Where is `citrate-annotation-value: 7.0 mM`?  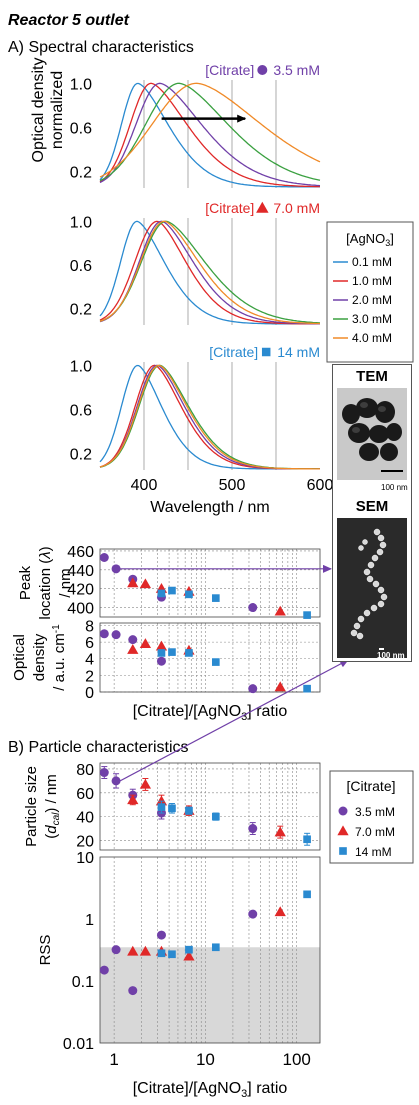 citrate-annotation-value: 7.0 mM is located at coordinates (296, 208).